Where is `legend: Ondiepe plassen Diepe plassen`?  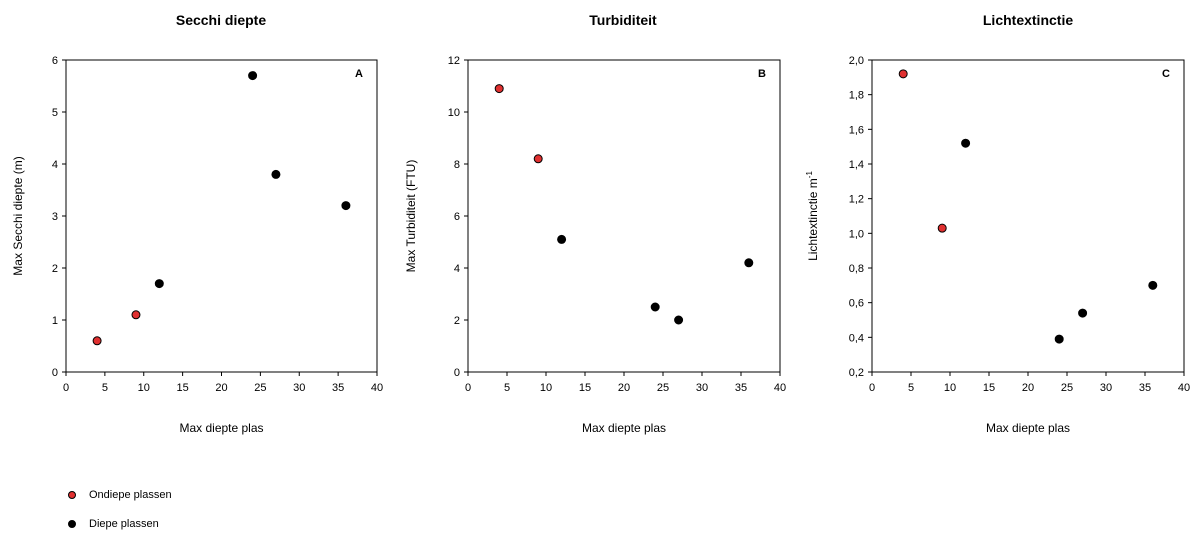 legend: Ondiepe plassen Diepe plassen is located at coordinates (120, 515).